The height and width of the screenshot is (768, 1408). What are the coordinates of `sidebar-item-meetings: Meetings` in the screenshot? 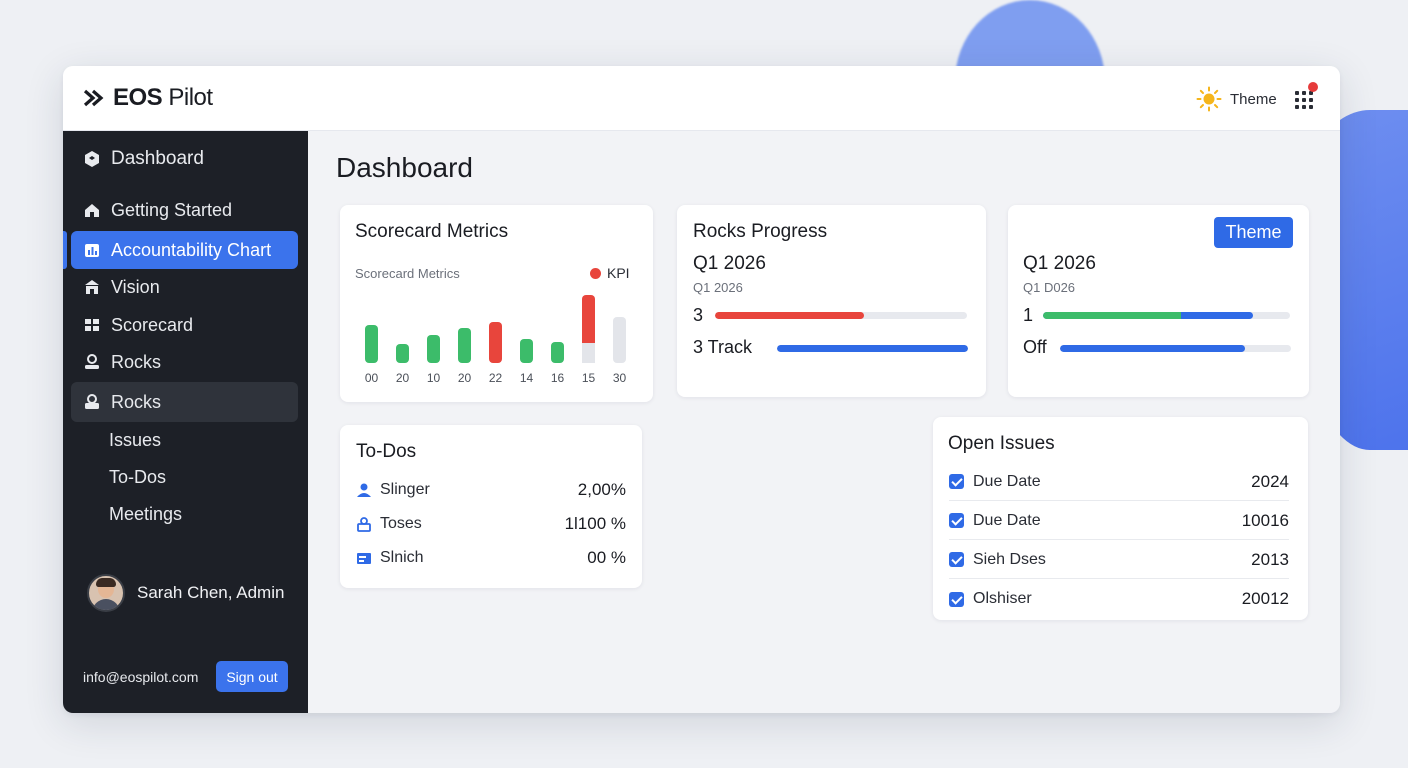 It's located at (184, 514).